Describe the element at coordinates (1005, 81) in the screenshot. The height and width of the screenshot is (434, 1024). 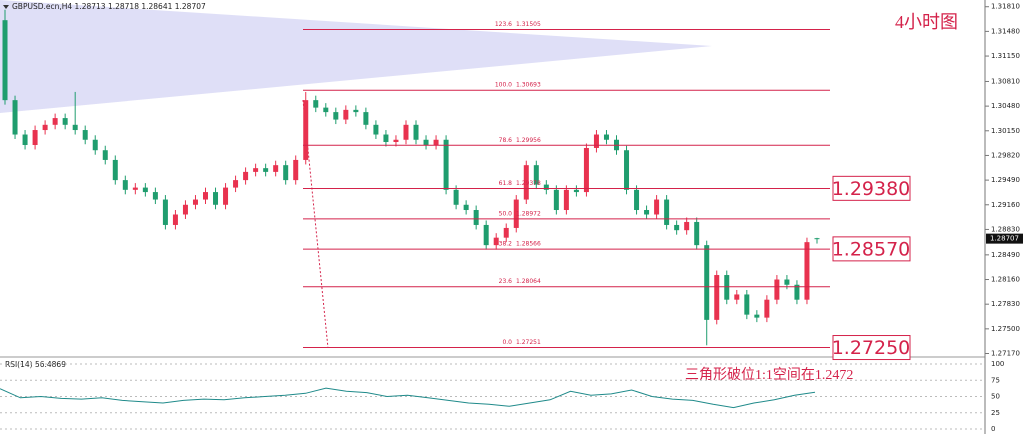
I see `y-tick-label: 1.30810` at that location.